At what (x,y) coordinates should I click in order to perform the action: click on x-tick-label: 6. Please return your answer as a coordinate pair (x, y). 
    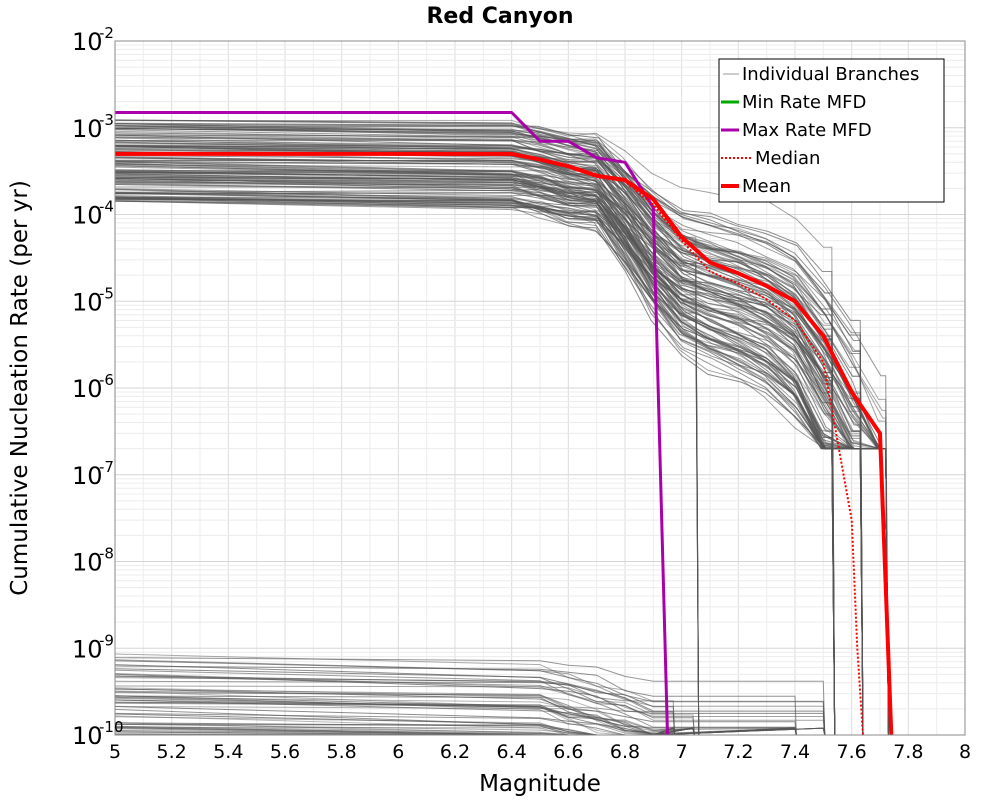
    Looking at the image, I should click on (398, 752).